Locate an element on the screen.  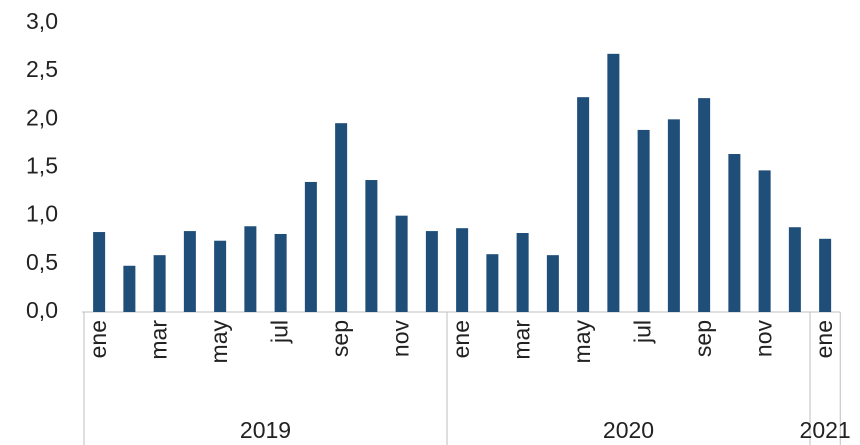
y-tick-label: 2,0 is located at coordinates (42, 117).